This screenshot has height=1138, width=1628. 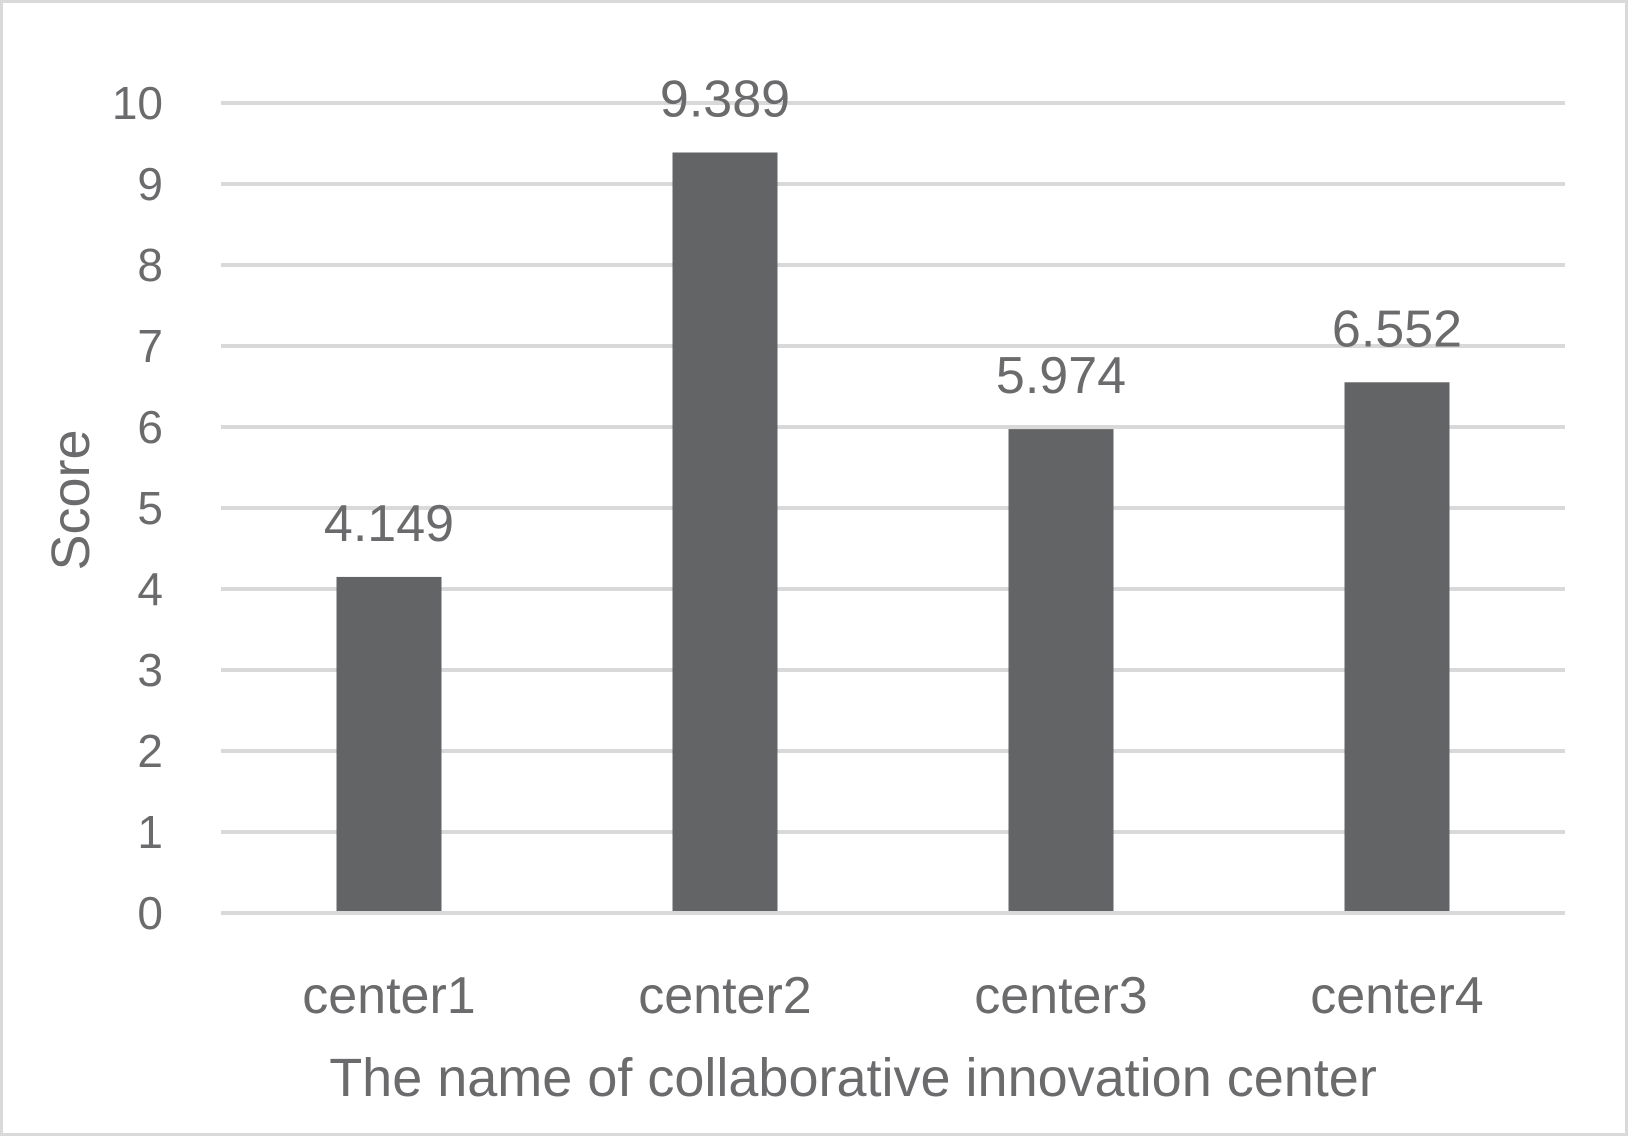 What do you see at coordinates (150, 427) in the screenshot?
I see `y-tick-label: 6` at bounding box center [150, 427].